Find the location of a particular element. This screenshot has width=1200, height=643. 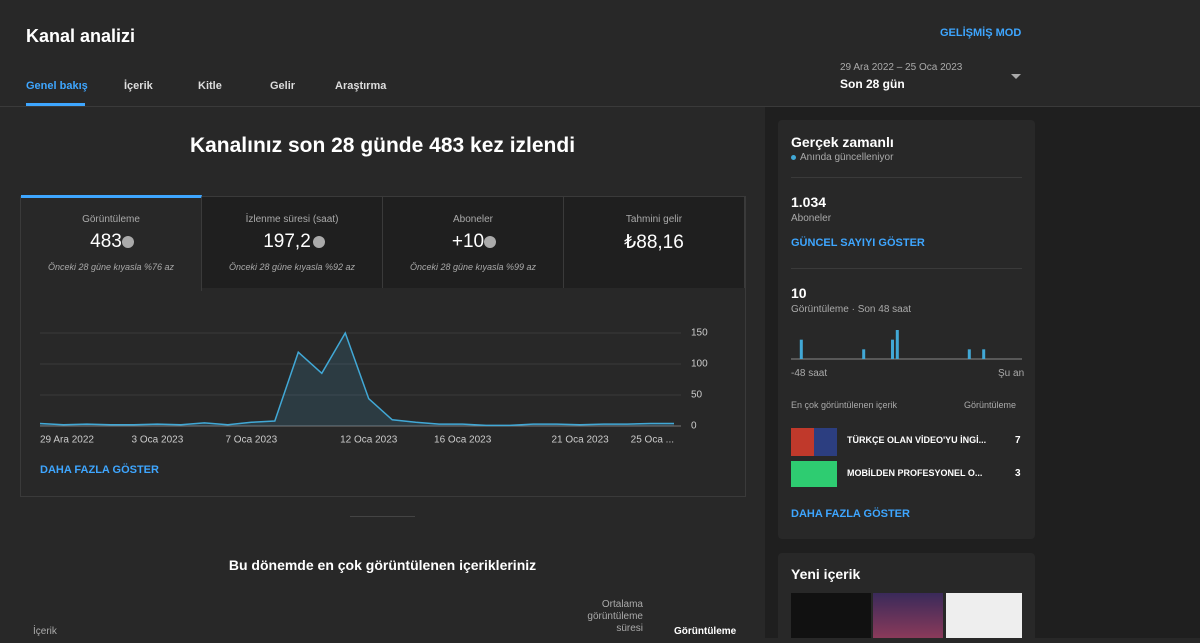

metric-value: +10 is located at coordinates (468, 241).